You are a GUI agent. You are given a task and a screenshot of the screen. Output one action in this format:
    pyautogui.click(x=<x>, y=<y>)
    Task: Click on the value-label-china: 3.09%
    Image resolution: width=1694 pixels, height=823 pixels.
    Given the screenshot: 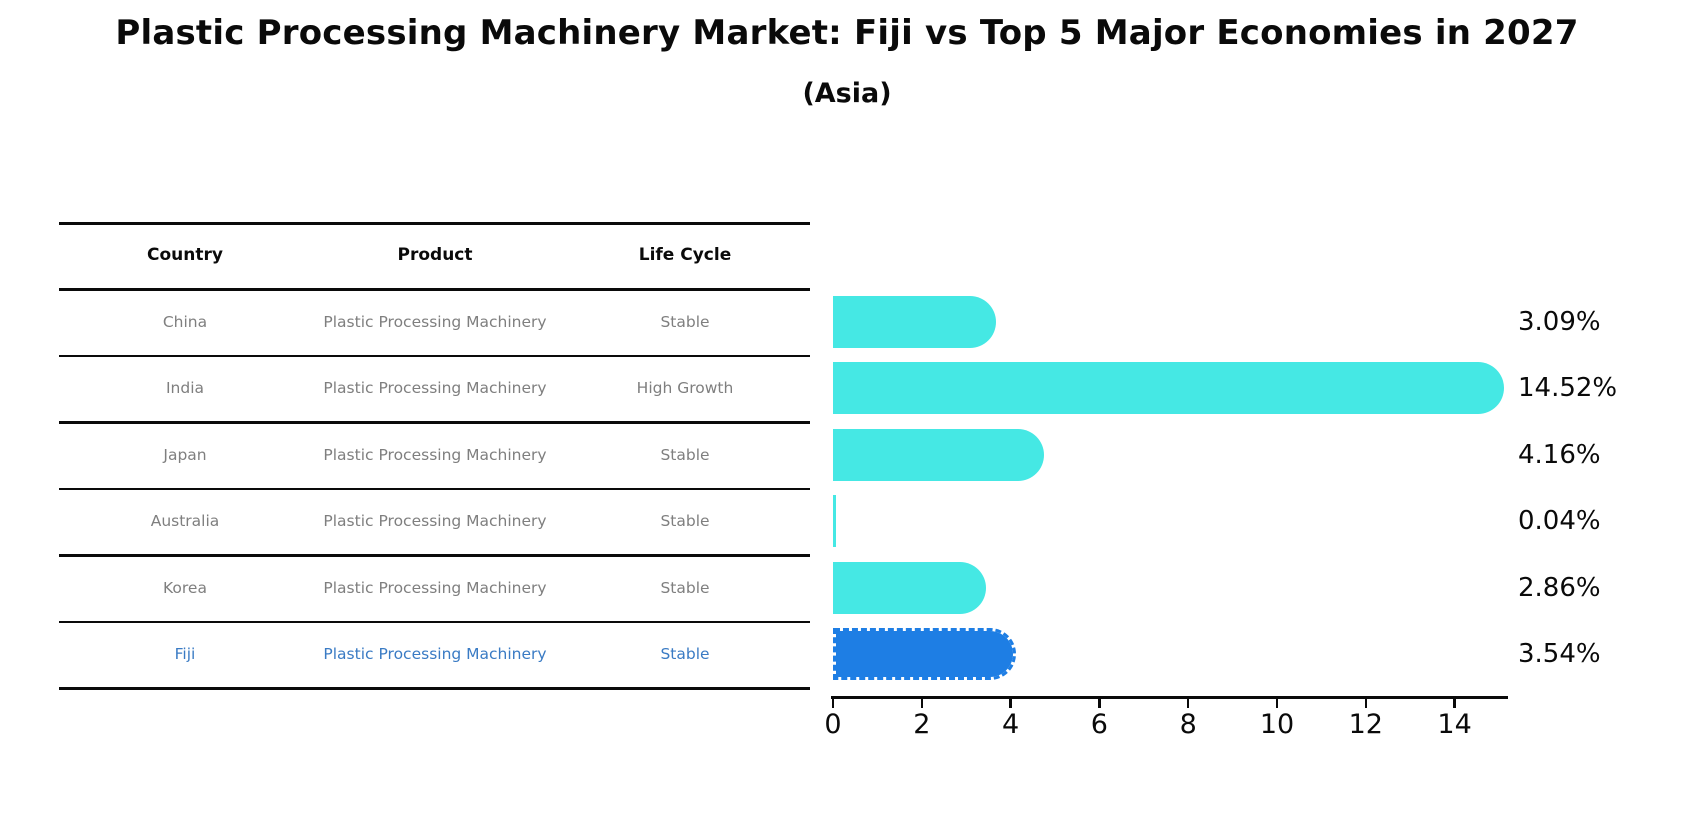 What is the action you would take?
    pyautogui.click(x=1559, y=321)
    